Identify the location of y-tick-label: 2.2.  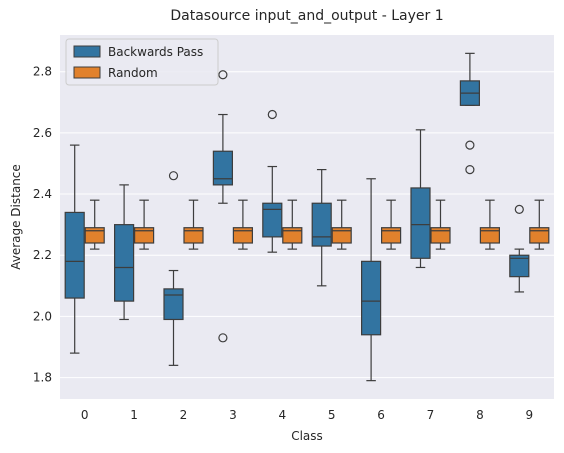
(42, 255).